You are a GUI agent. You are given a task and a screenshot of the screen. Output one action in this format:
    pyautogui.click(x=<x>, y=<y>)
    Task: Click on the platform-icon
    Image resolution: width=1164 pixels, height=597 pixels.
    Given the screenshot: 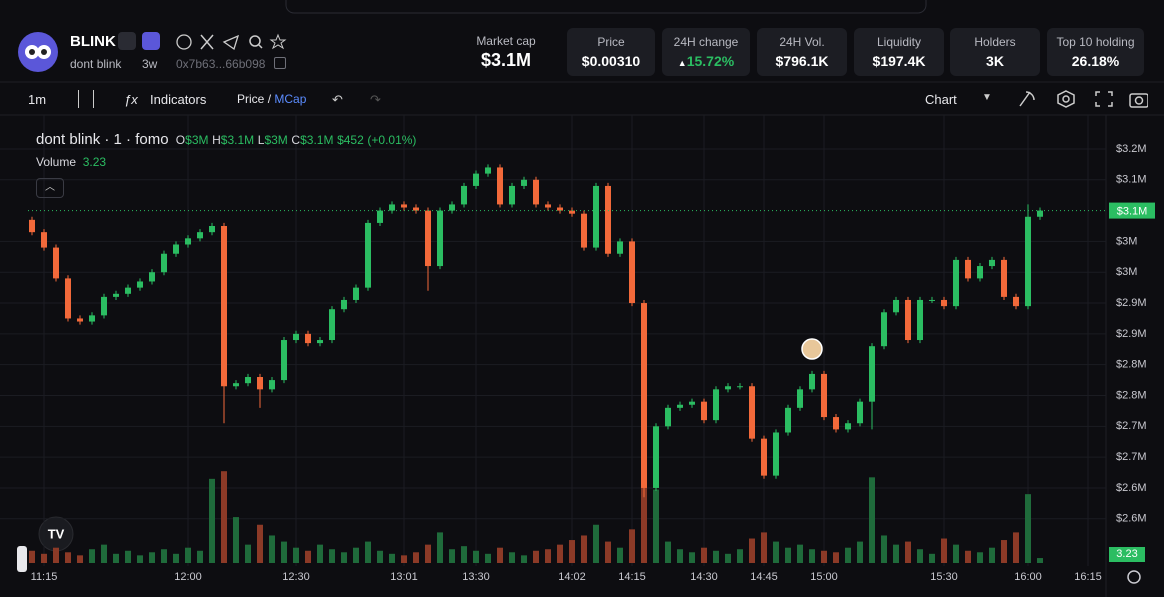 What is the action you would take?
    pyautogui.click(x=151, y=41)
    